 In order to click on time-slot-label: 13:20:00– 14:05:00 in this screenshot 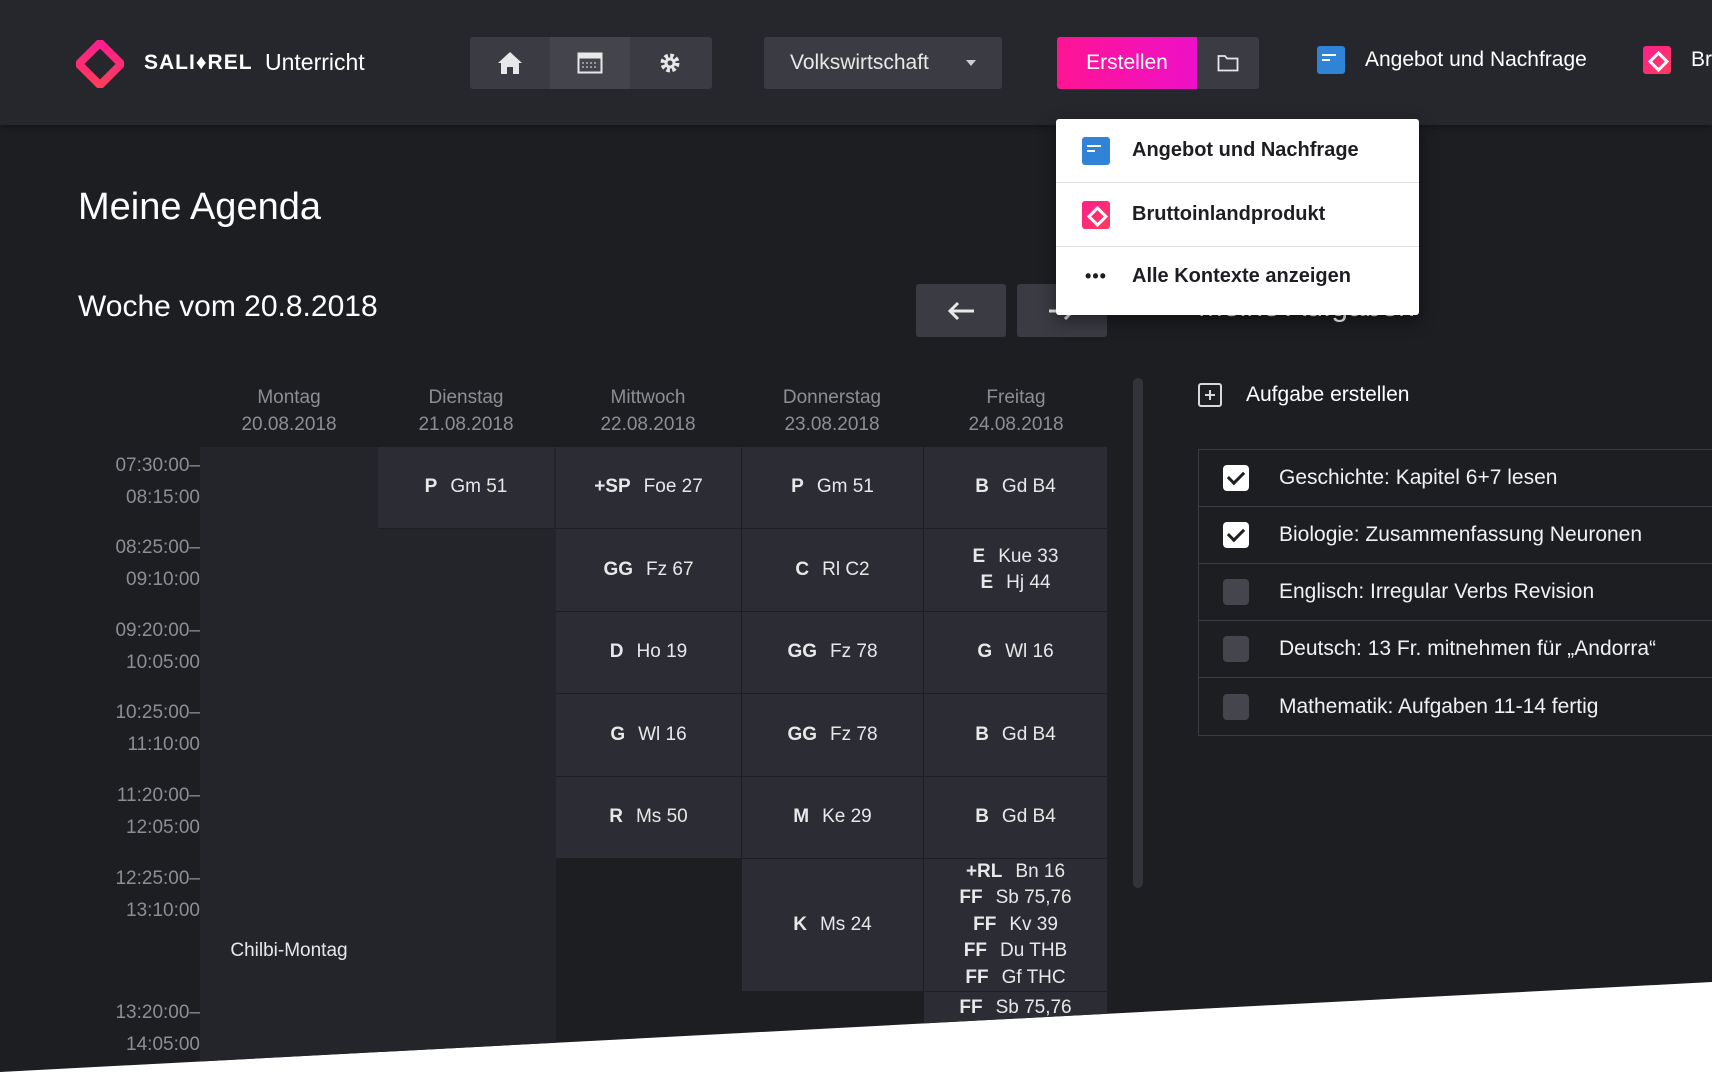, I will do `click(157, 1028)`.